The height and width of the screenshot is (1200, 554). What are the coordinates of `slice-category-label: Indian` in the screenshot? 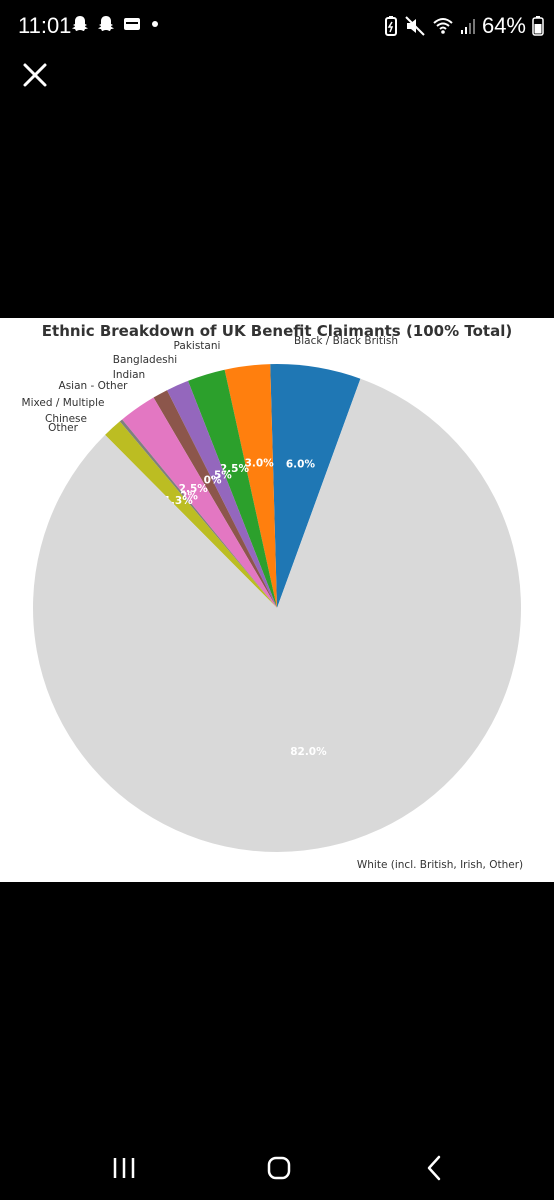 It's located at (129, 375).